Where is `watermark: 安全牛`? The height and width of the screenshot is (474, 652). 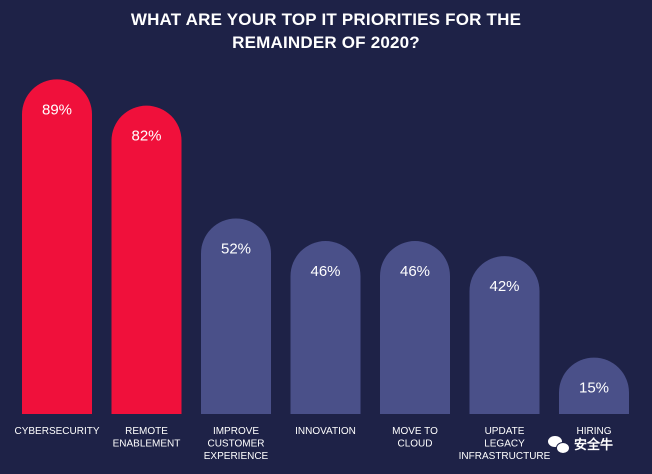
watermark: 安全牛 is located at coordinates (581, 444).